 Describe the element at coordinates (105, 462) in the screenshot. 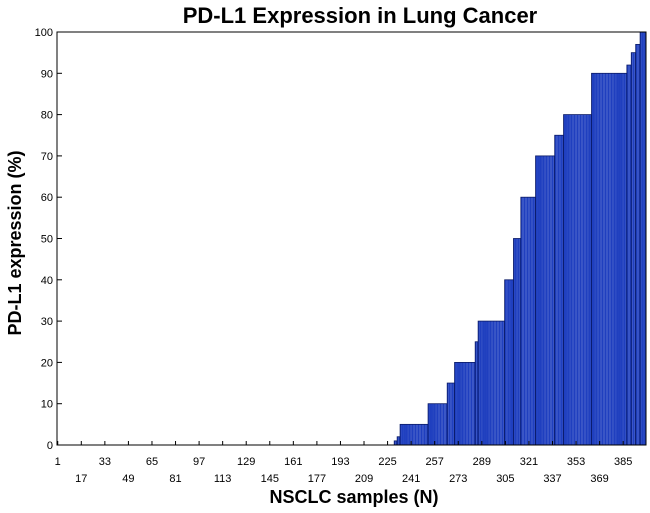

I see `x-tick-label: 33` at that location.